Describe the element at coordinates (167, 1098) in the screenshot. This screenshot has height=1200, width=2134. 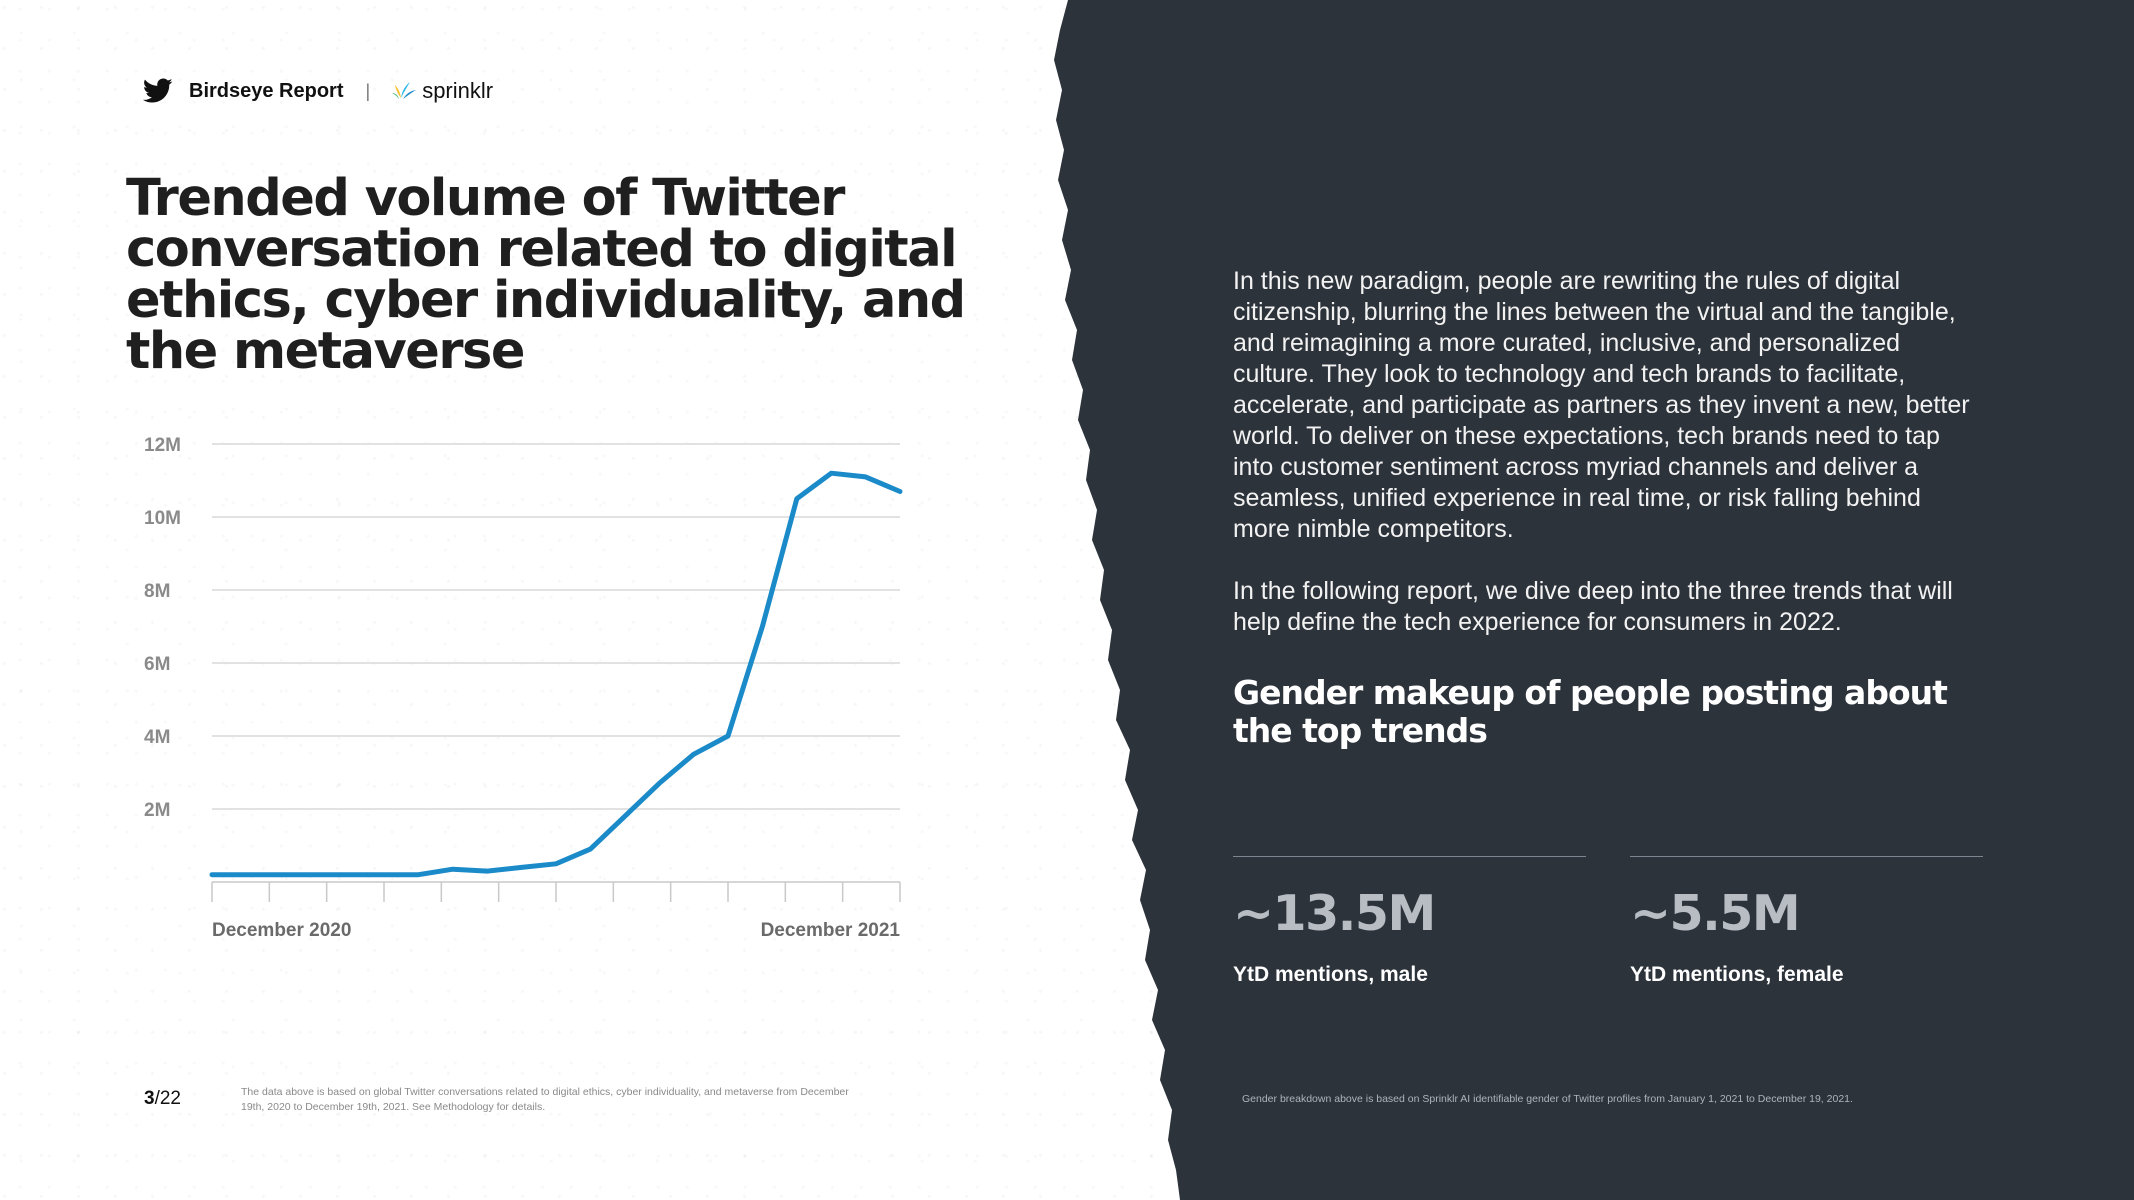
I see `page-total: /22` at that location.